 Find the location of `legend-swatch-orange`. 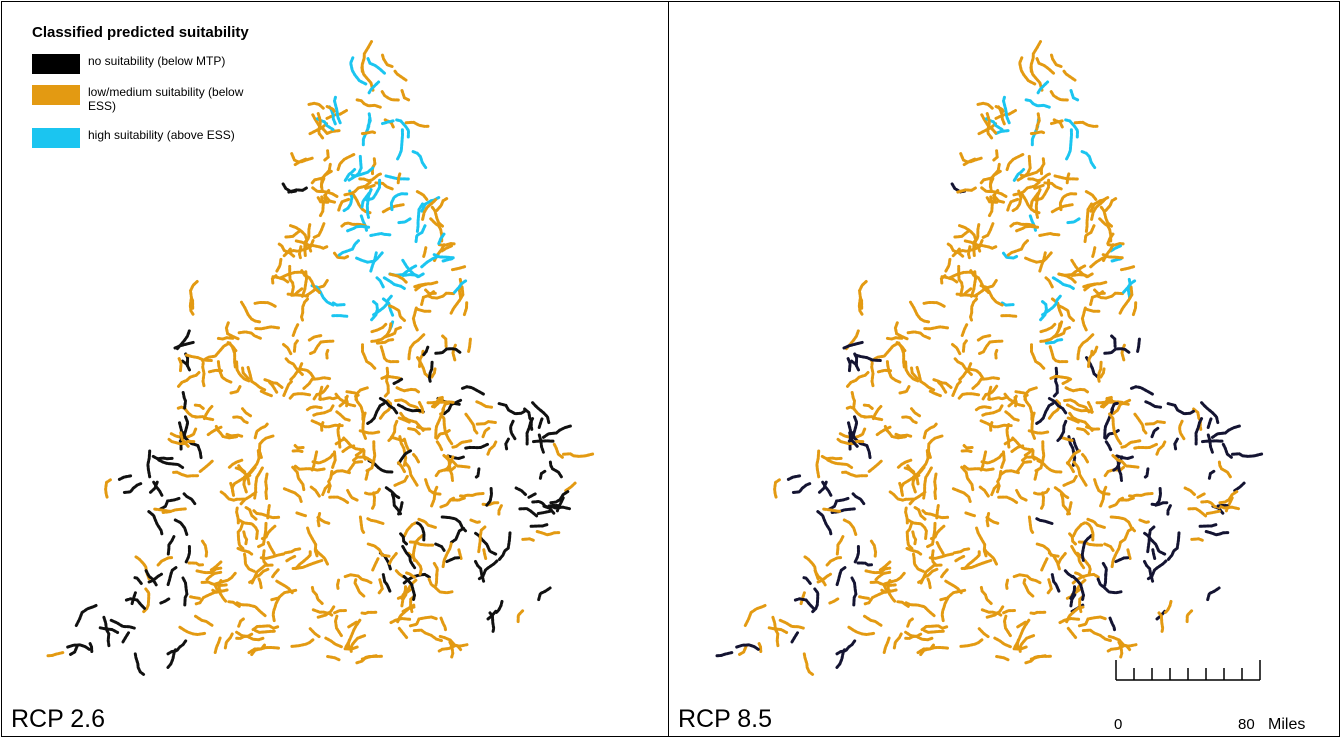

legend-swatch-orange is located at coordinates (56, 95).